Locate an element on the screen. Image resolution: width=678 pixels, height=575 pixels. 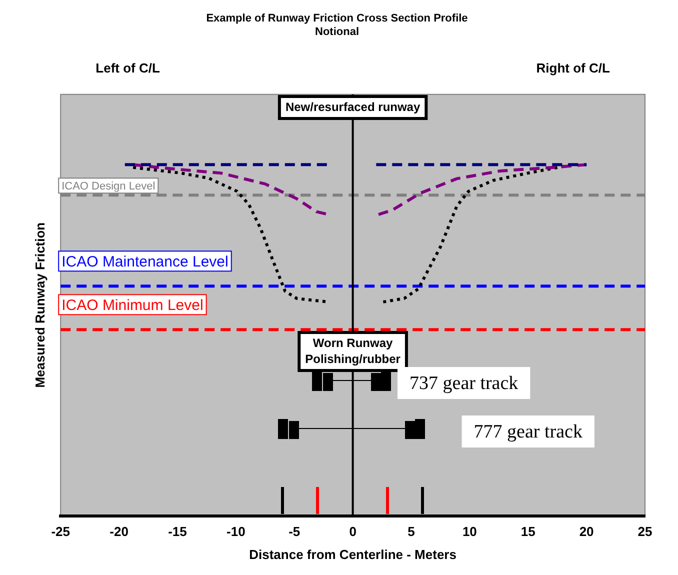
annotation: Worn Runway Polishing/rubber is located at coordinates (353, 351).